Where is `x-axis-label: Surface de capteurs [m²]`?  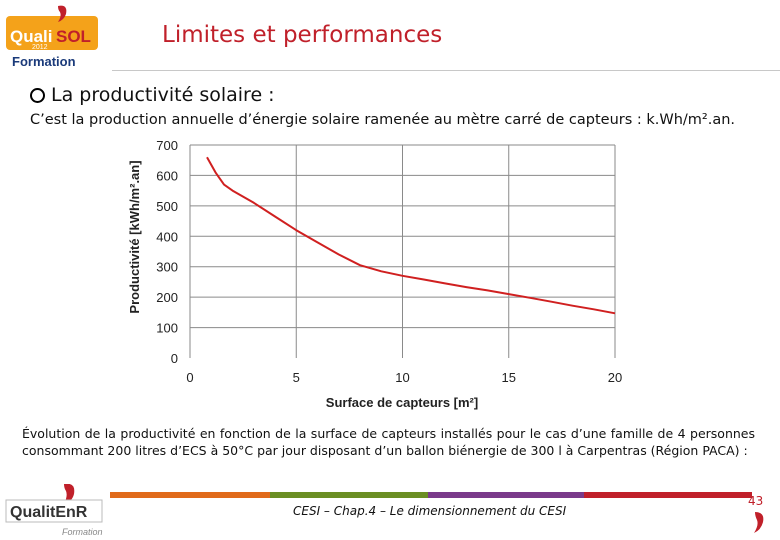 x-axis-label: Surface de capteurs [m²] is located at coordinates (402, 402).